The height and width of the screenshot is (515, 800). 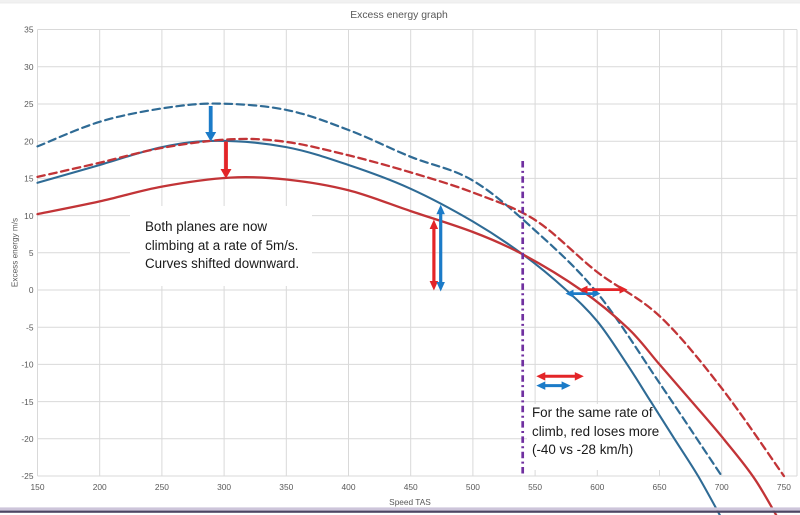 I want to click on svg-text: 250, so click(x=162, y=487).